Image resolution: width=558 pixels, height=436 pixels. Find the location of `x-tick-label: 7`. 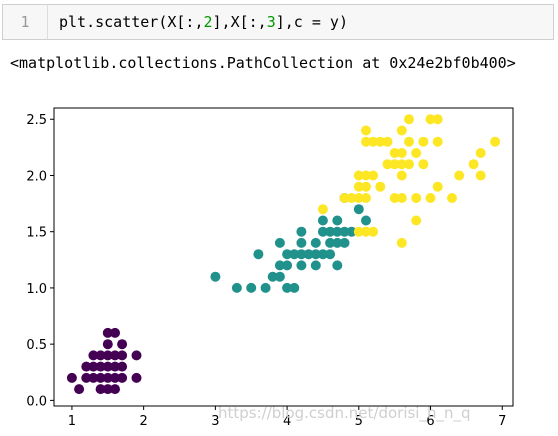

x-tick-label: 7 is located at coordinates (502, 421).